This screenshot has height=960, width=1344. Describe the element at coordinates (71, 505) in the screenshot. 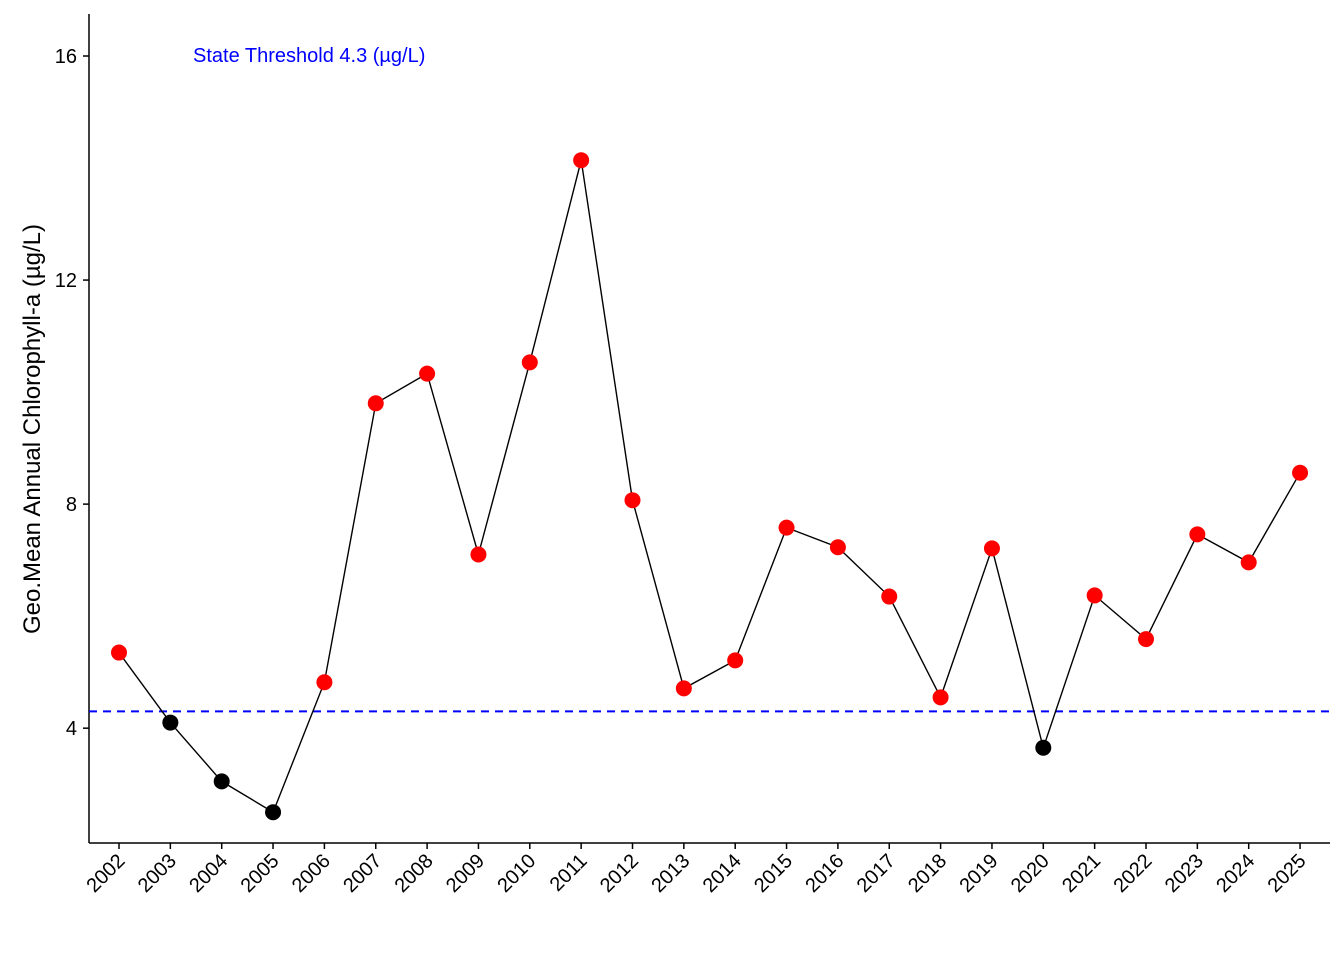

I see `y-tick-label: 8` at that location.